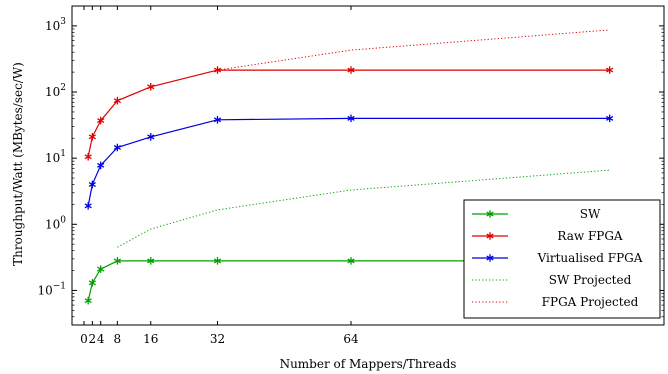  I want to click on x-tick-label: 4, so click(101, 339).